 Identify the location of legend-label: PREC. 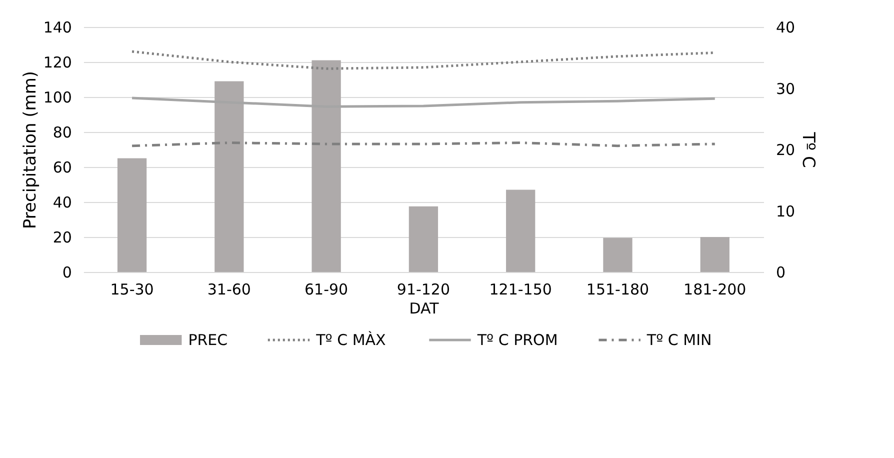
(208, 340).